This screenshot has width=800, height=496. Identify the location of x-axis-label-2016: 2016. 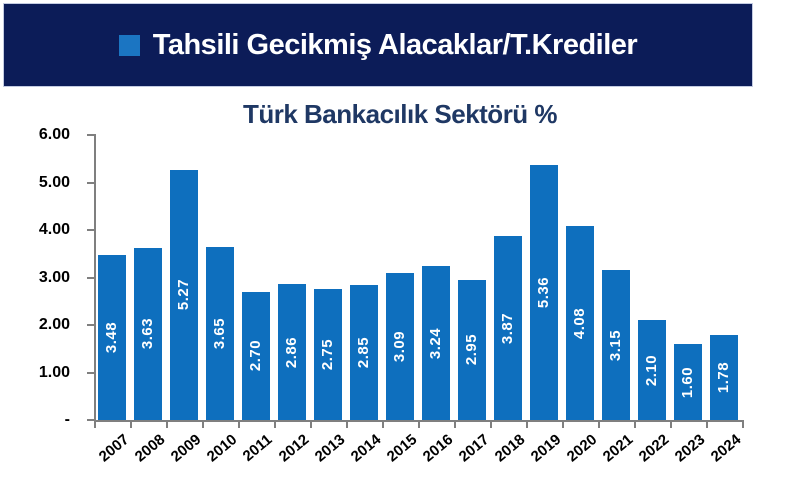
(437, 448).